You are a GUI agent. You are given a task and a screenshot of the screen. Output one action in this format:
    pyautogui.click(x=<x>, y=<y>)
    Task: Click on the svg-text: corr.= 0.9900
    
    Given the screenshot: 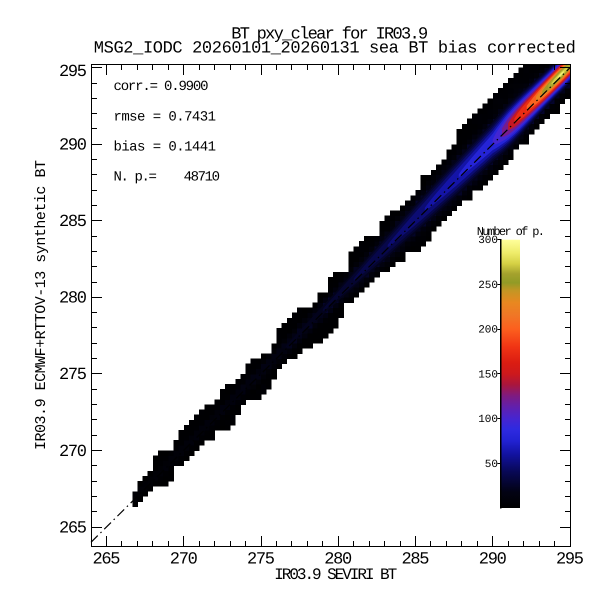 What is the action you would take?
    pyautogui.click(x=161, y=87)
    